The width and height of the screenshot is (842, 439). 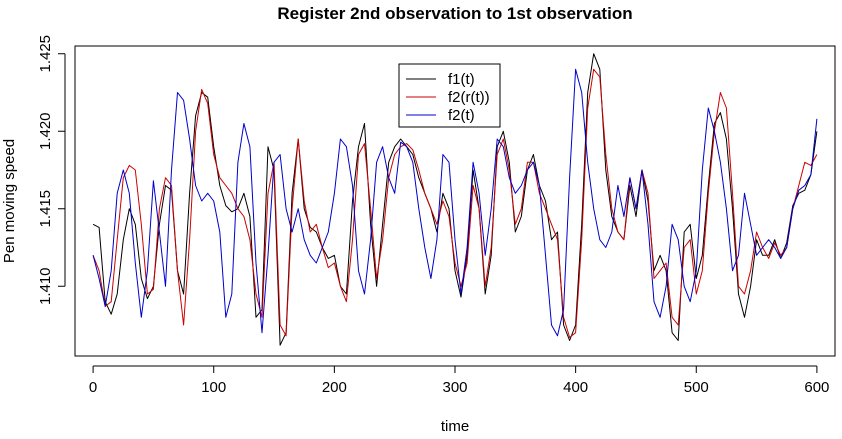 I want to click on x-tick-label: 200, so click(x=334, y=387).